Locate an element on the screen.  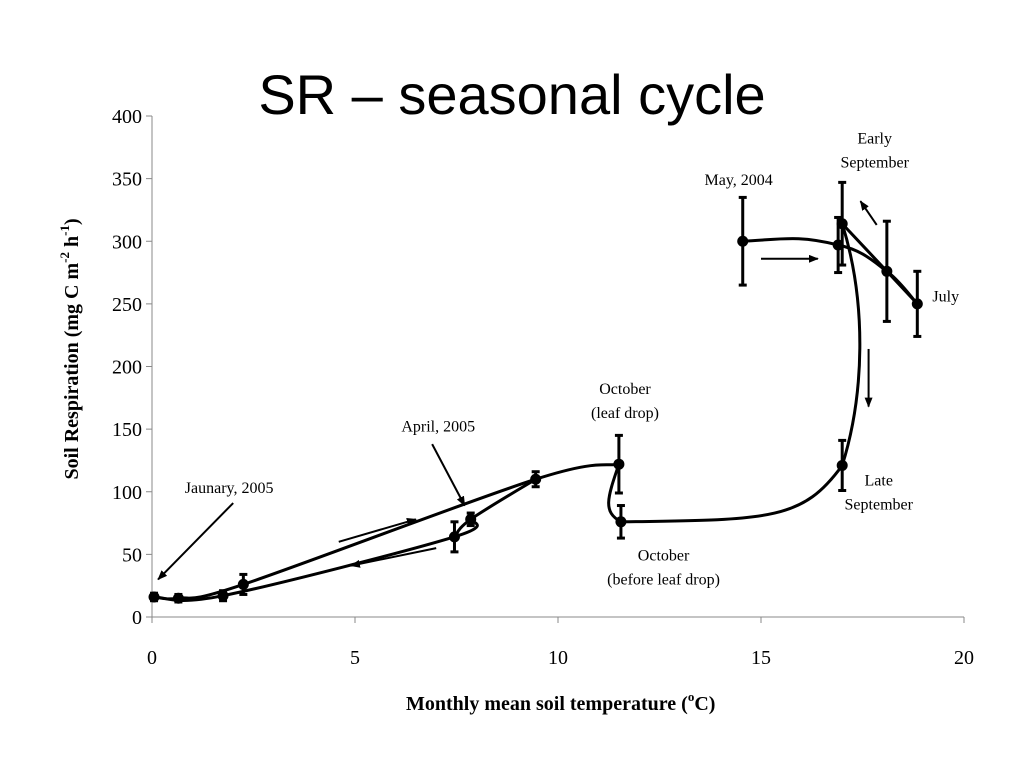
curve-spring-link is located at coordinates (495, 507).